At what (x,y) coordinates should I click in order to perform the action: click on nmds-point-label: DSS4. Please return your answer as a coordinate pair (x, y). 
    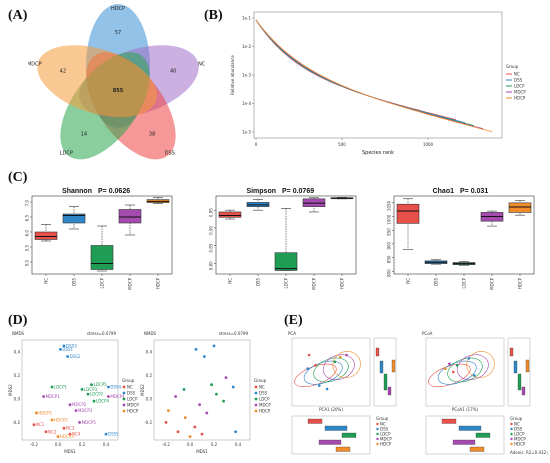
    Looking at the image, I should click on (115, 387).